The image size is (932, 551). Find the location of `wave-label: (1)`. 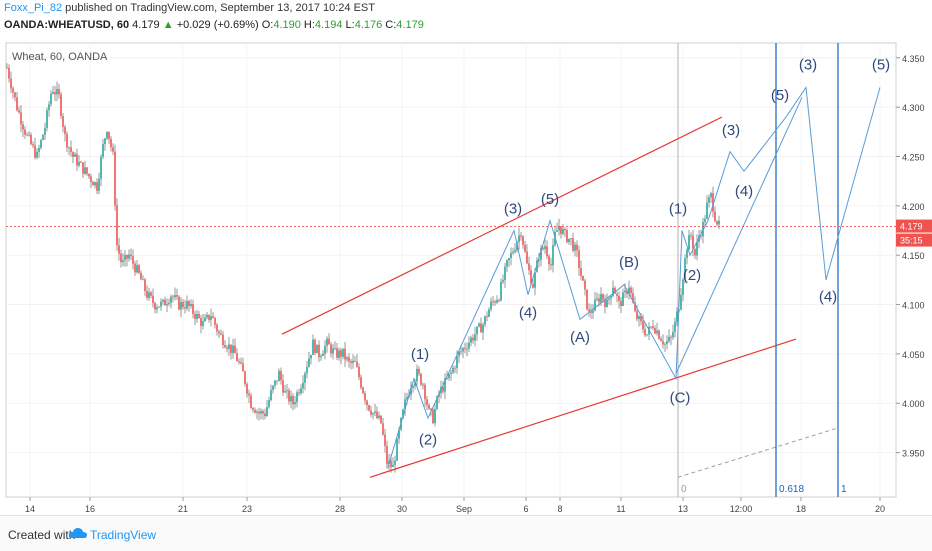

wave-label: (1) is located at coordinates (420, 354).